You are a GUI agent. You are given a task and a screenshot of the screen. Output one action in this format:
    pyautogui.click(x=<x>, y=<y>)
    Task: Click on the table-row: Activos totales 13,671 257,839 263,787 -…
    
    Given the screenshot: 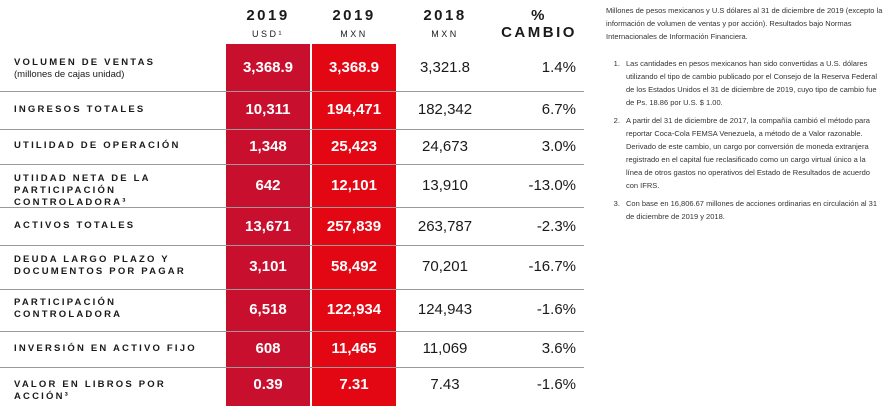 What is the action you would take?
    pyautogui.click(x=295, y=226)
    